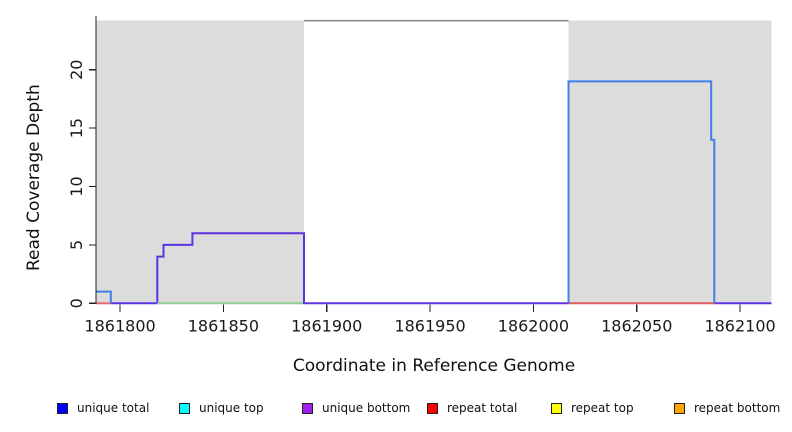 This screenshot has height=432, width=792. Describe the element at coordinates (307, 408) in the screenshot. I see `unique-bottom-swatch-icon` at that location.